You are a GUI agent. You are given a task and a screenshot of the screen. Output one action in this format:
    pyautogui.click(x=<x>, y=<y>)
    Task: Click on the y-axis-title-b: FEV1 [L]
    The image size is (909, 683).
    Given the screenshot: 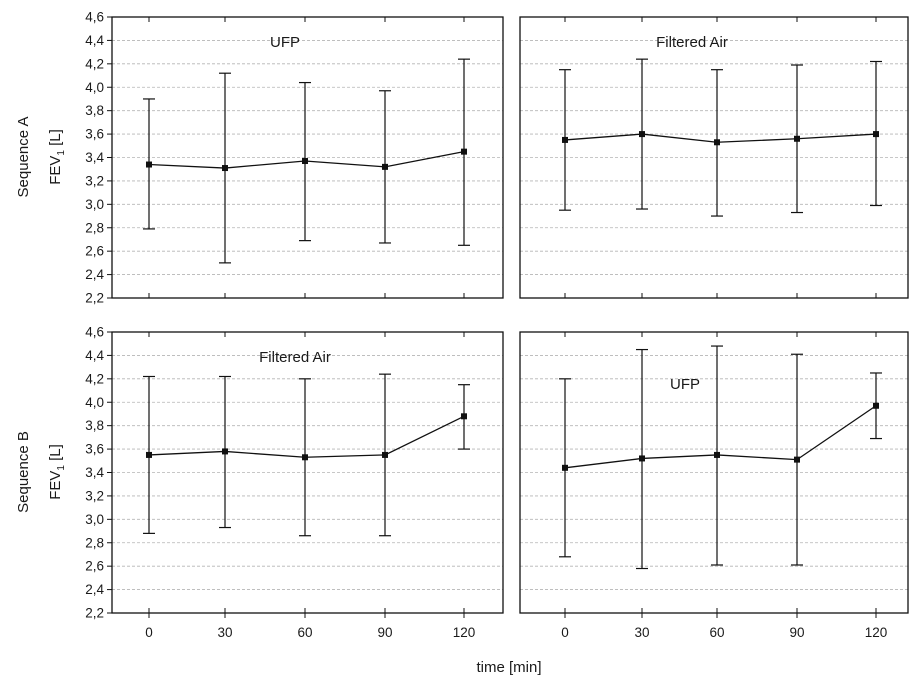 What is the action you would take?
    pyautogui.click(x=57, y=472)
    